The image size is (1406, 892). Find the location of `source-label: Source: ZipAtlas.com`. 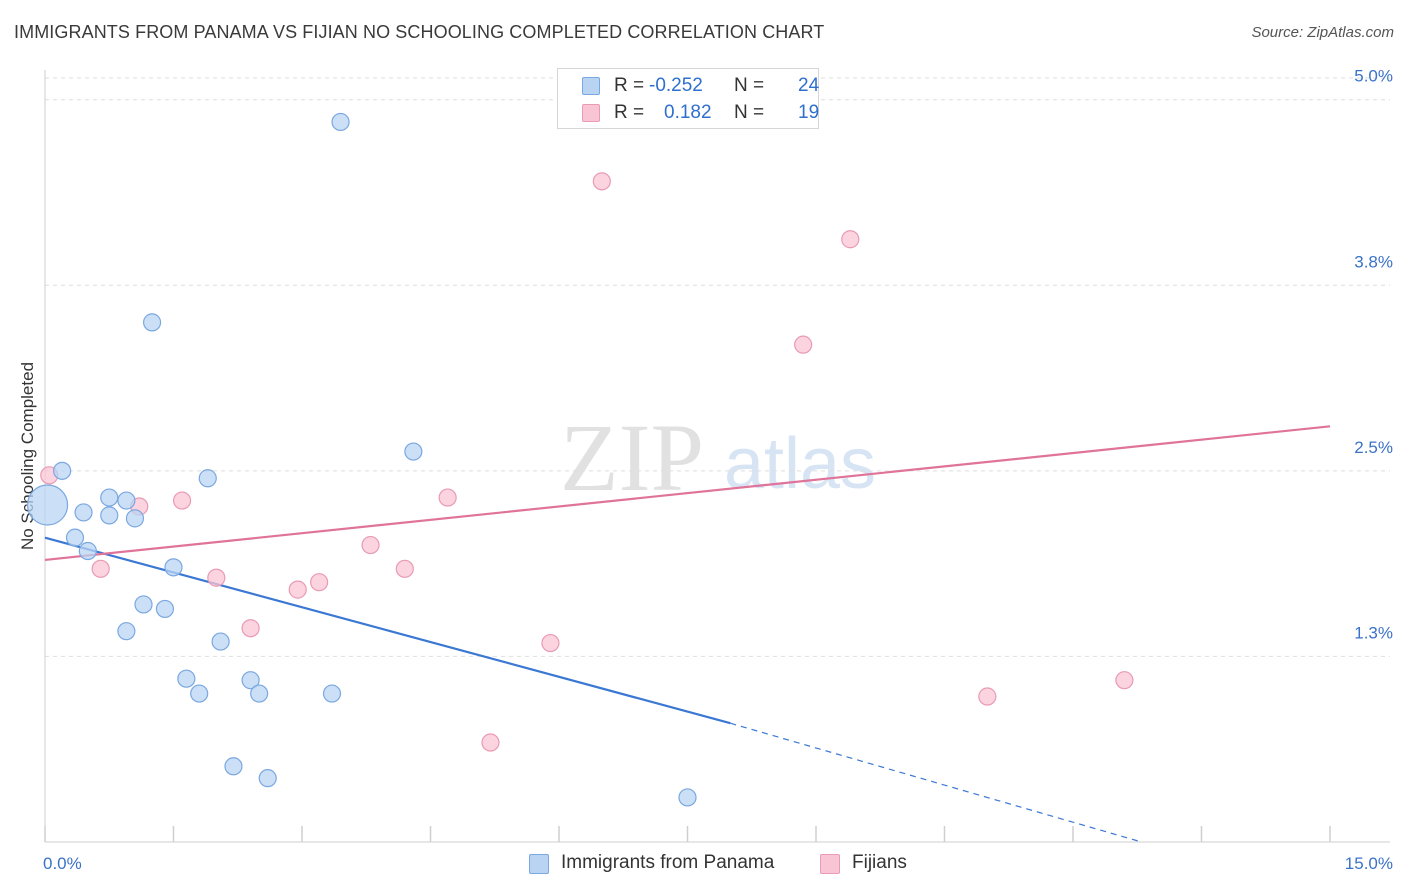

source-label: Source: ZipAtlas.com is located at coordinates (1322, 32).